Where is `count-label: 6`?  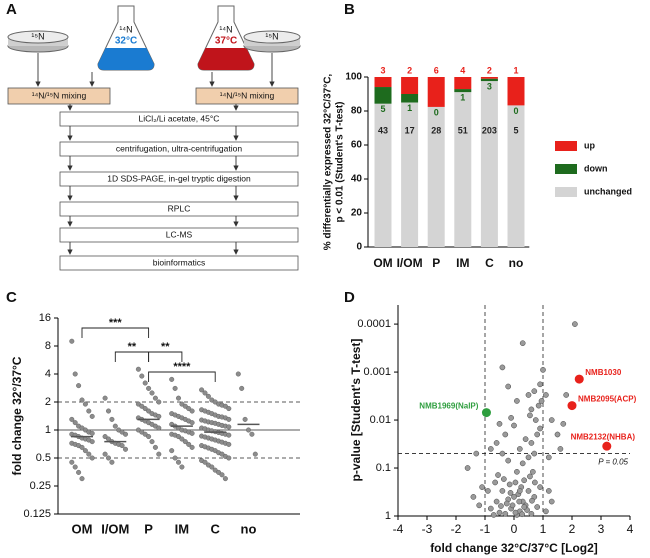 count-label: 6 is located at coordinates (436, 70).